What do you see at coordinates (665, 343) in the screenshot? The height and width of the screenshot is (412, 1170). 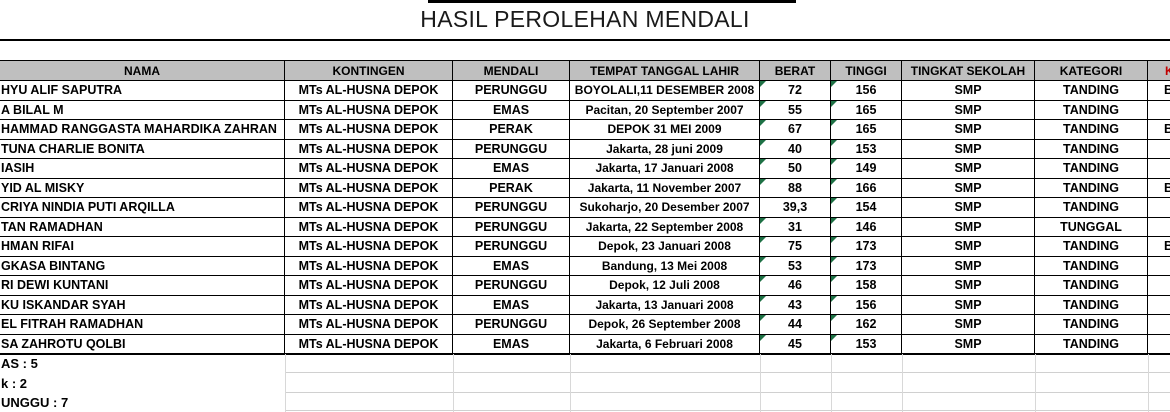 I see `cell-tempat-tanggal-lahir: Jakarta, 6 Februari 2008` at bounding box center [665, 343].